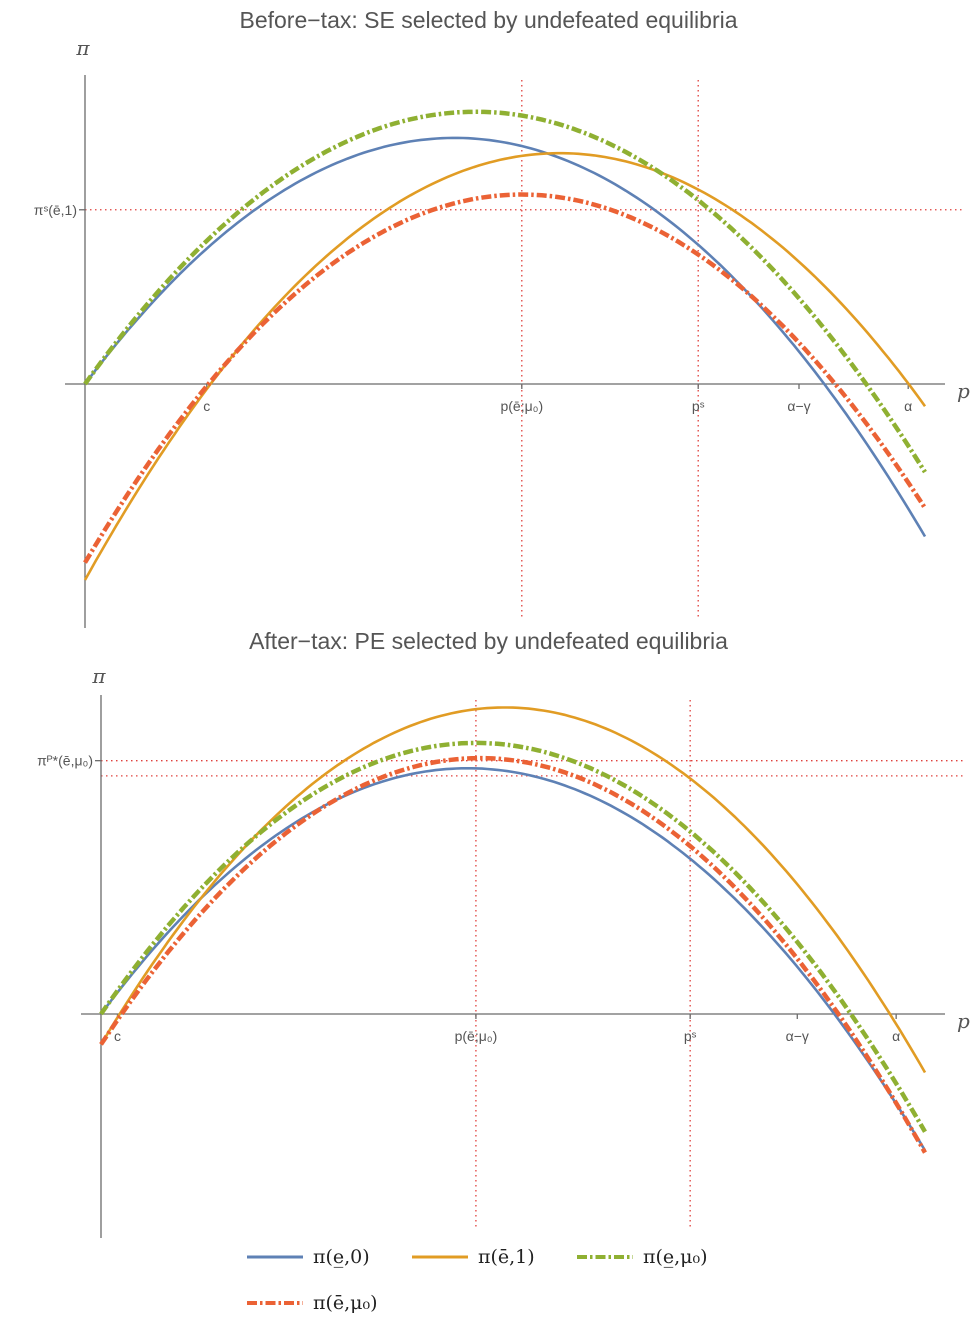  Describe the element at coordinates (65, 761) in the screenshot. I see `y-tick-label: πᴾ*(ē,μ₀)` at that location.